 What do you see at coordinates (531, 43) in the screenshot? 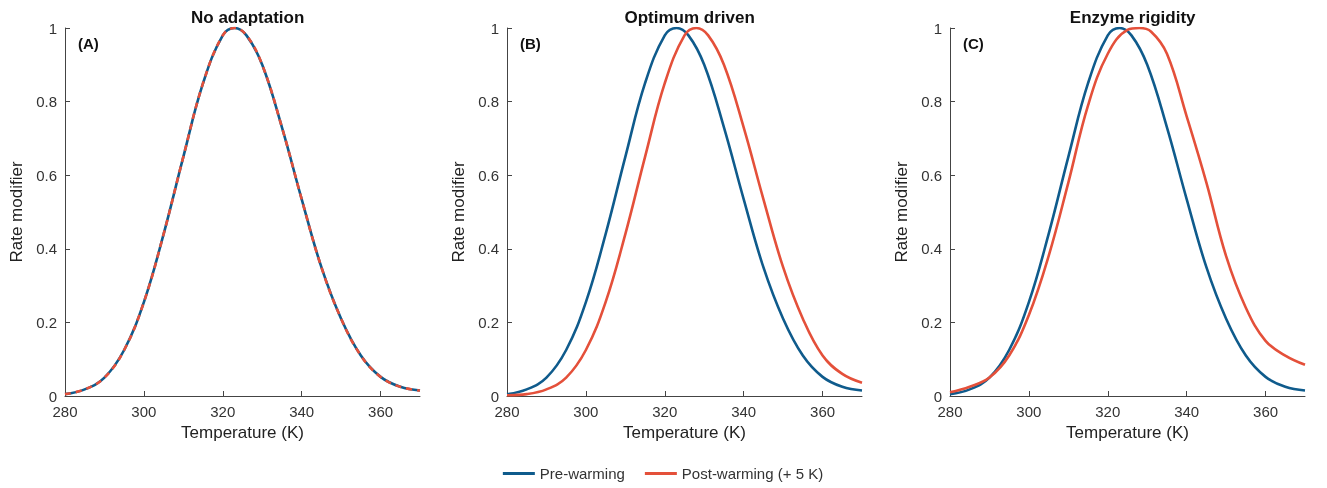
I see `annotation: (B)` at bounding box center [531, 43].